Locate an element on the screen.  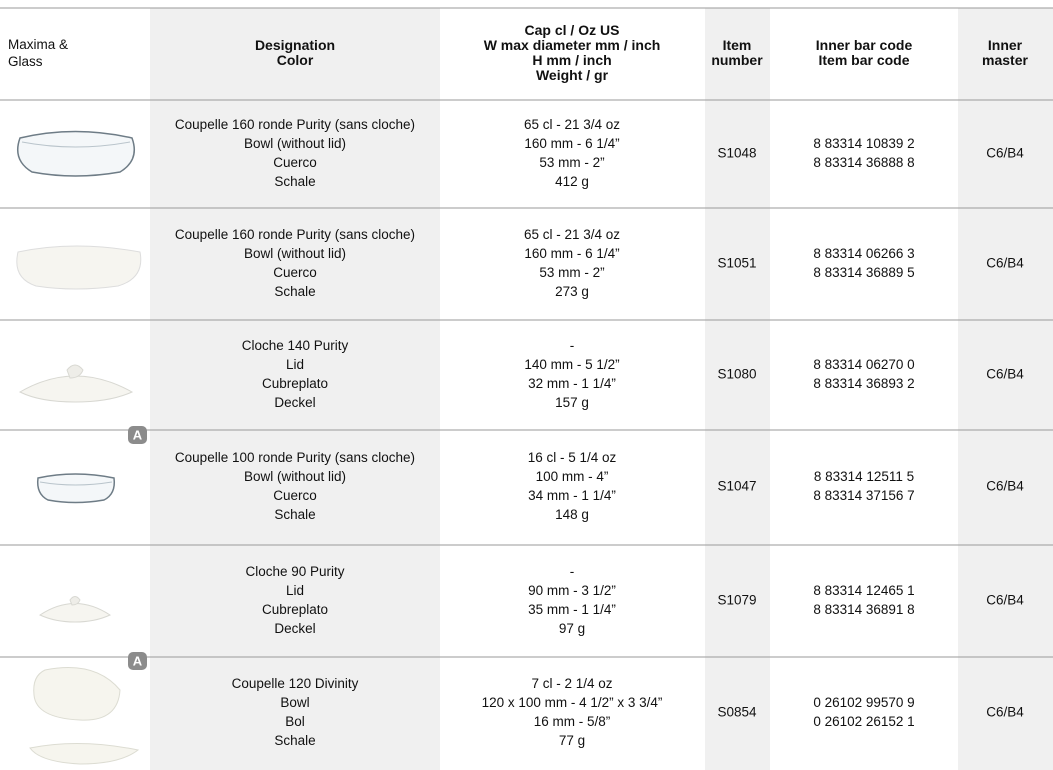
header-item-number-line: number is located at coordinates (737, 60).